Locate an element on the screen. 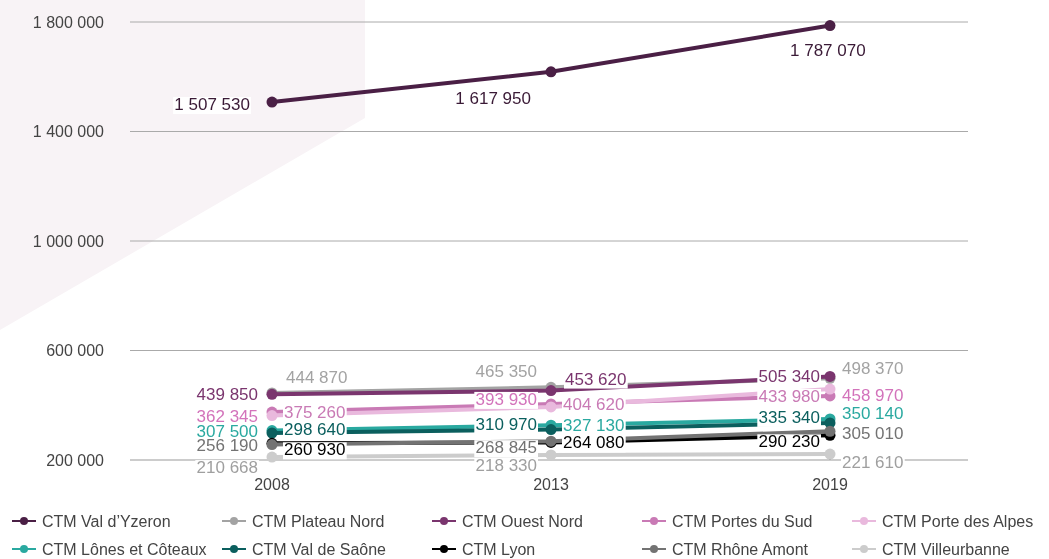  data-label: 268 845 is located at coordinates (506, 448).